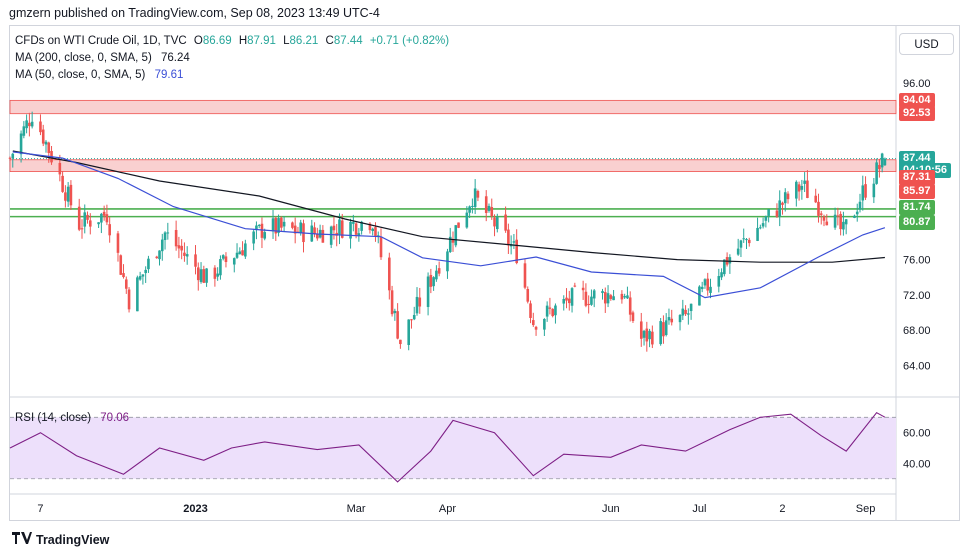 This screenshot has width=970, height=557. What do you see at coordinates (53, 418) in the screenshot?
I see `rsi-label: RSI (14, close)` at bounding box center [53, 418].